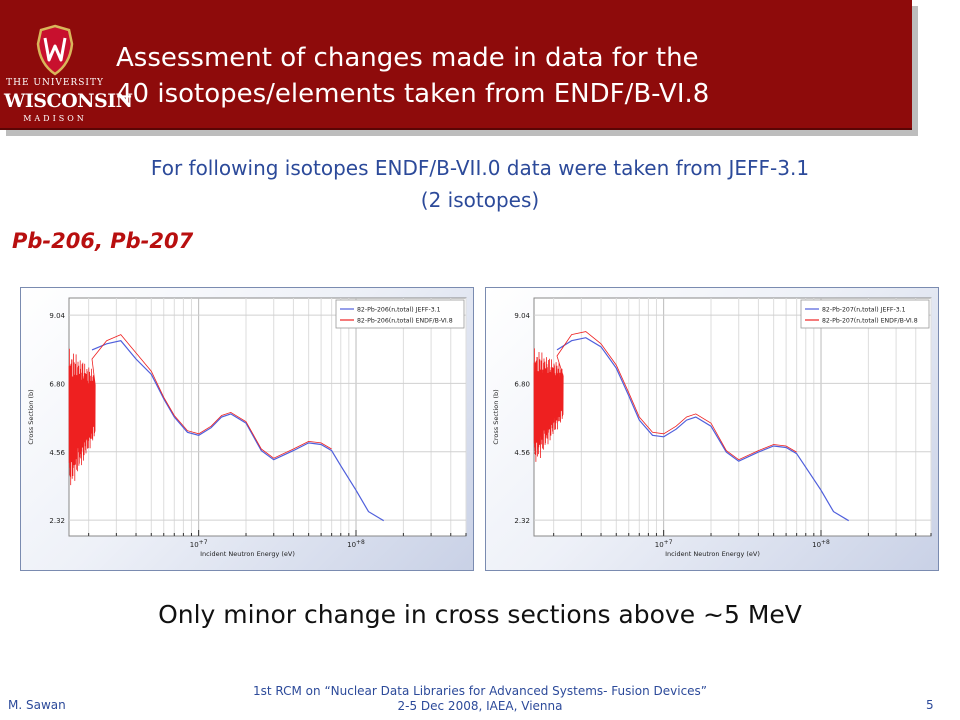 The width and height of the screenshot is (960, 720). What do you see at coordinates (55, 118) in the screenshot?
I see `logo-line-3: MADISON` at bounding box center [55, 118].